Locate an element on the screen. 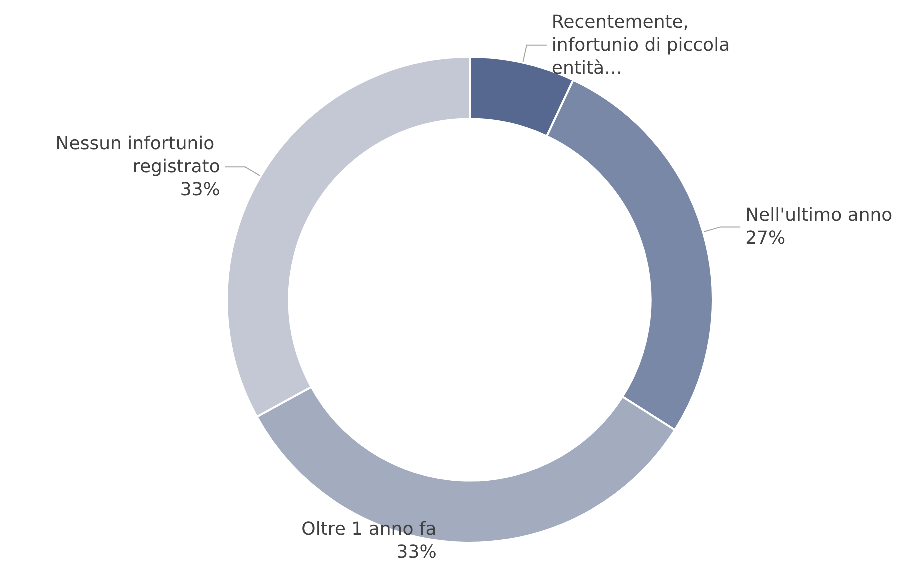 This screenshot has height=565, width=920. data-label: 27% is located at coordinates (766, 239).